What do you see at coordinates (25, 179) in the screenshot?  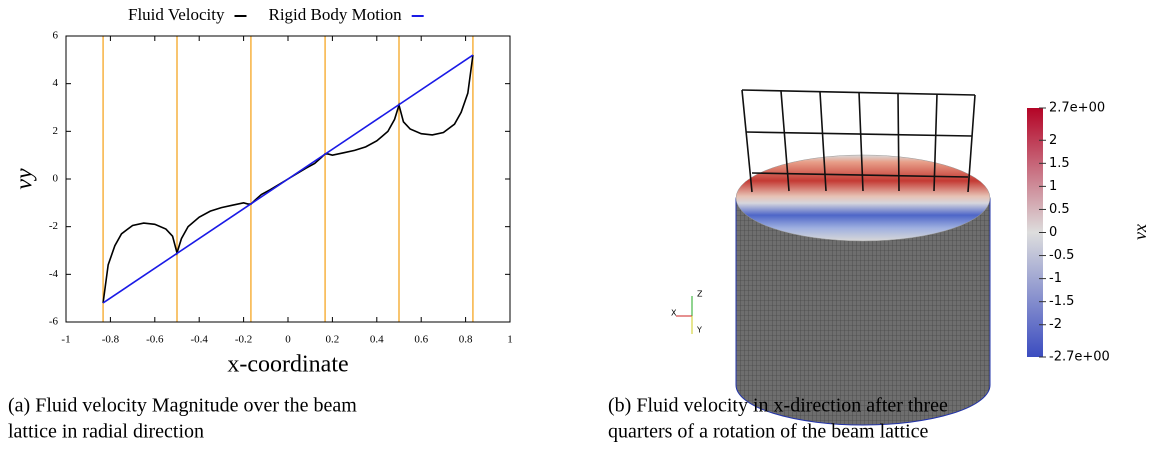 I see `y-axis-label: vy` at bounding box center [25, 179].